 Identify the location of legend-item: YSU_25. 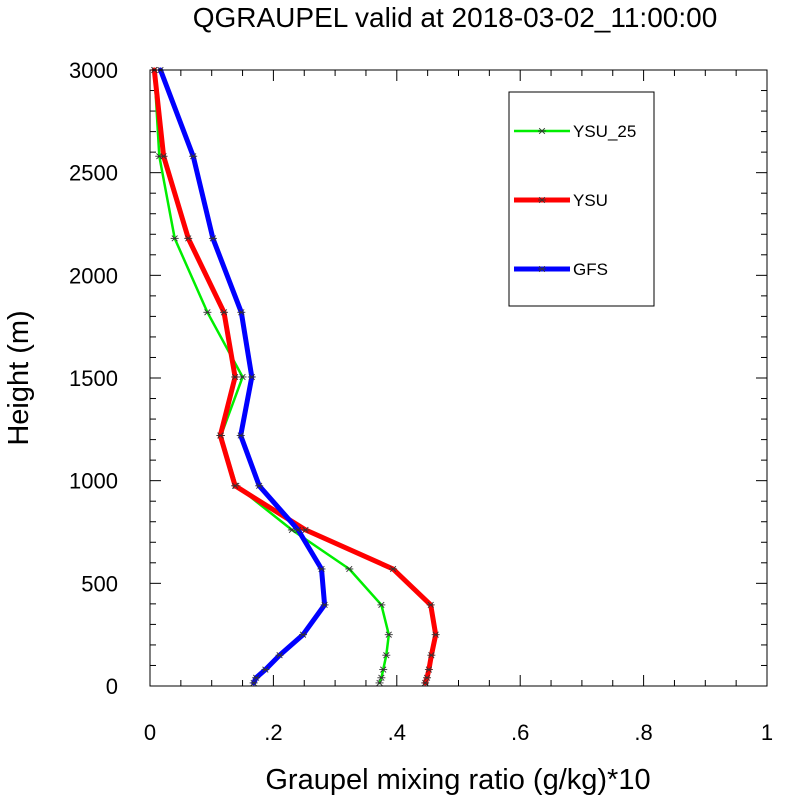
(575, 131).